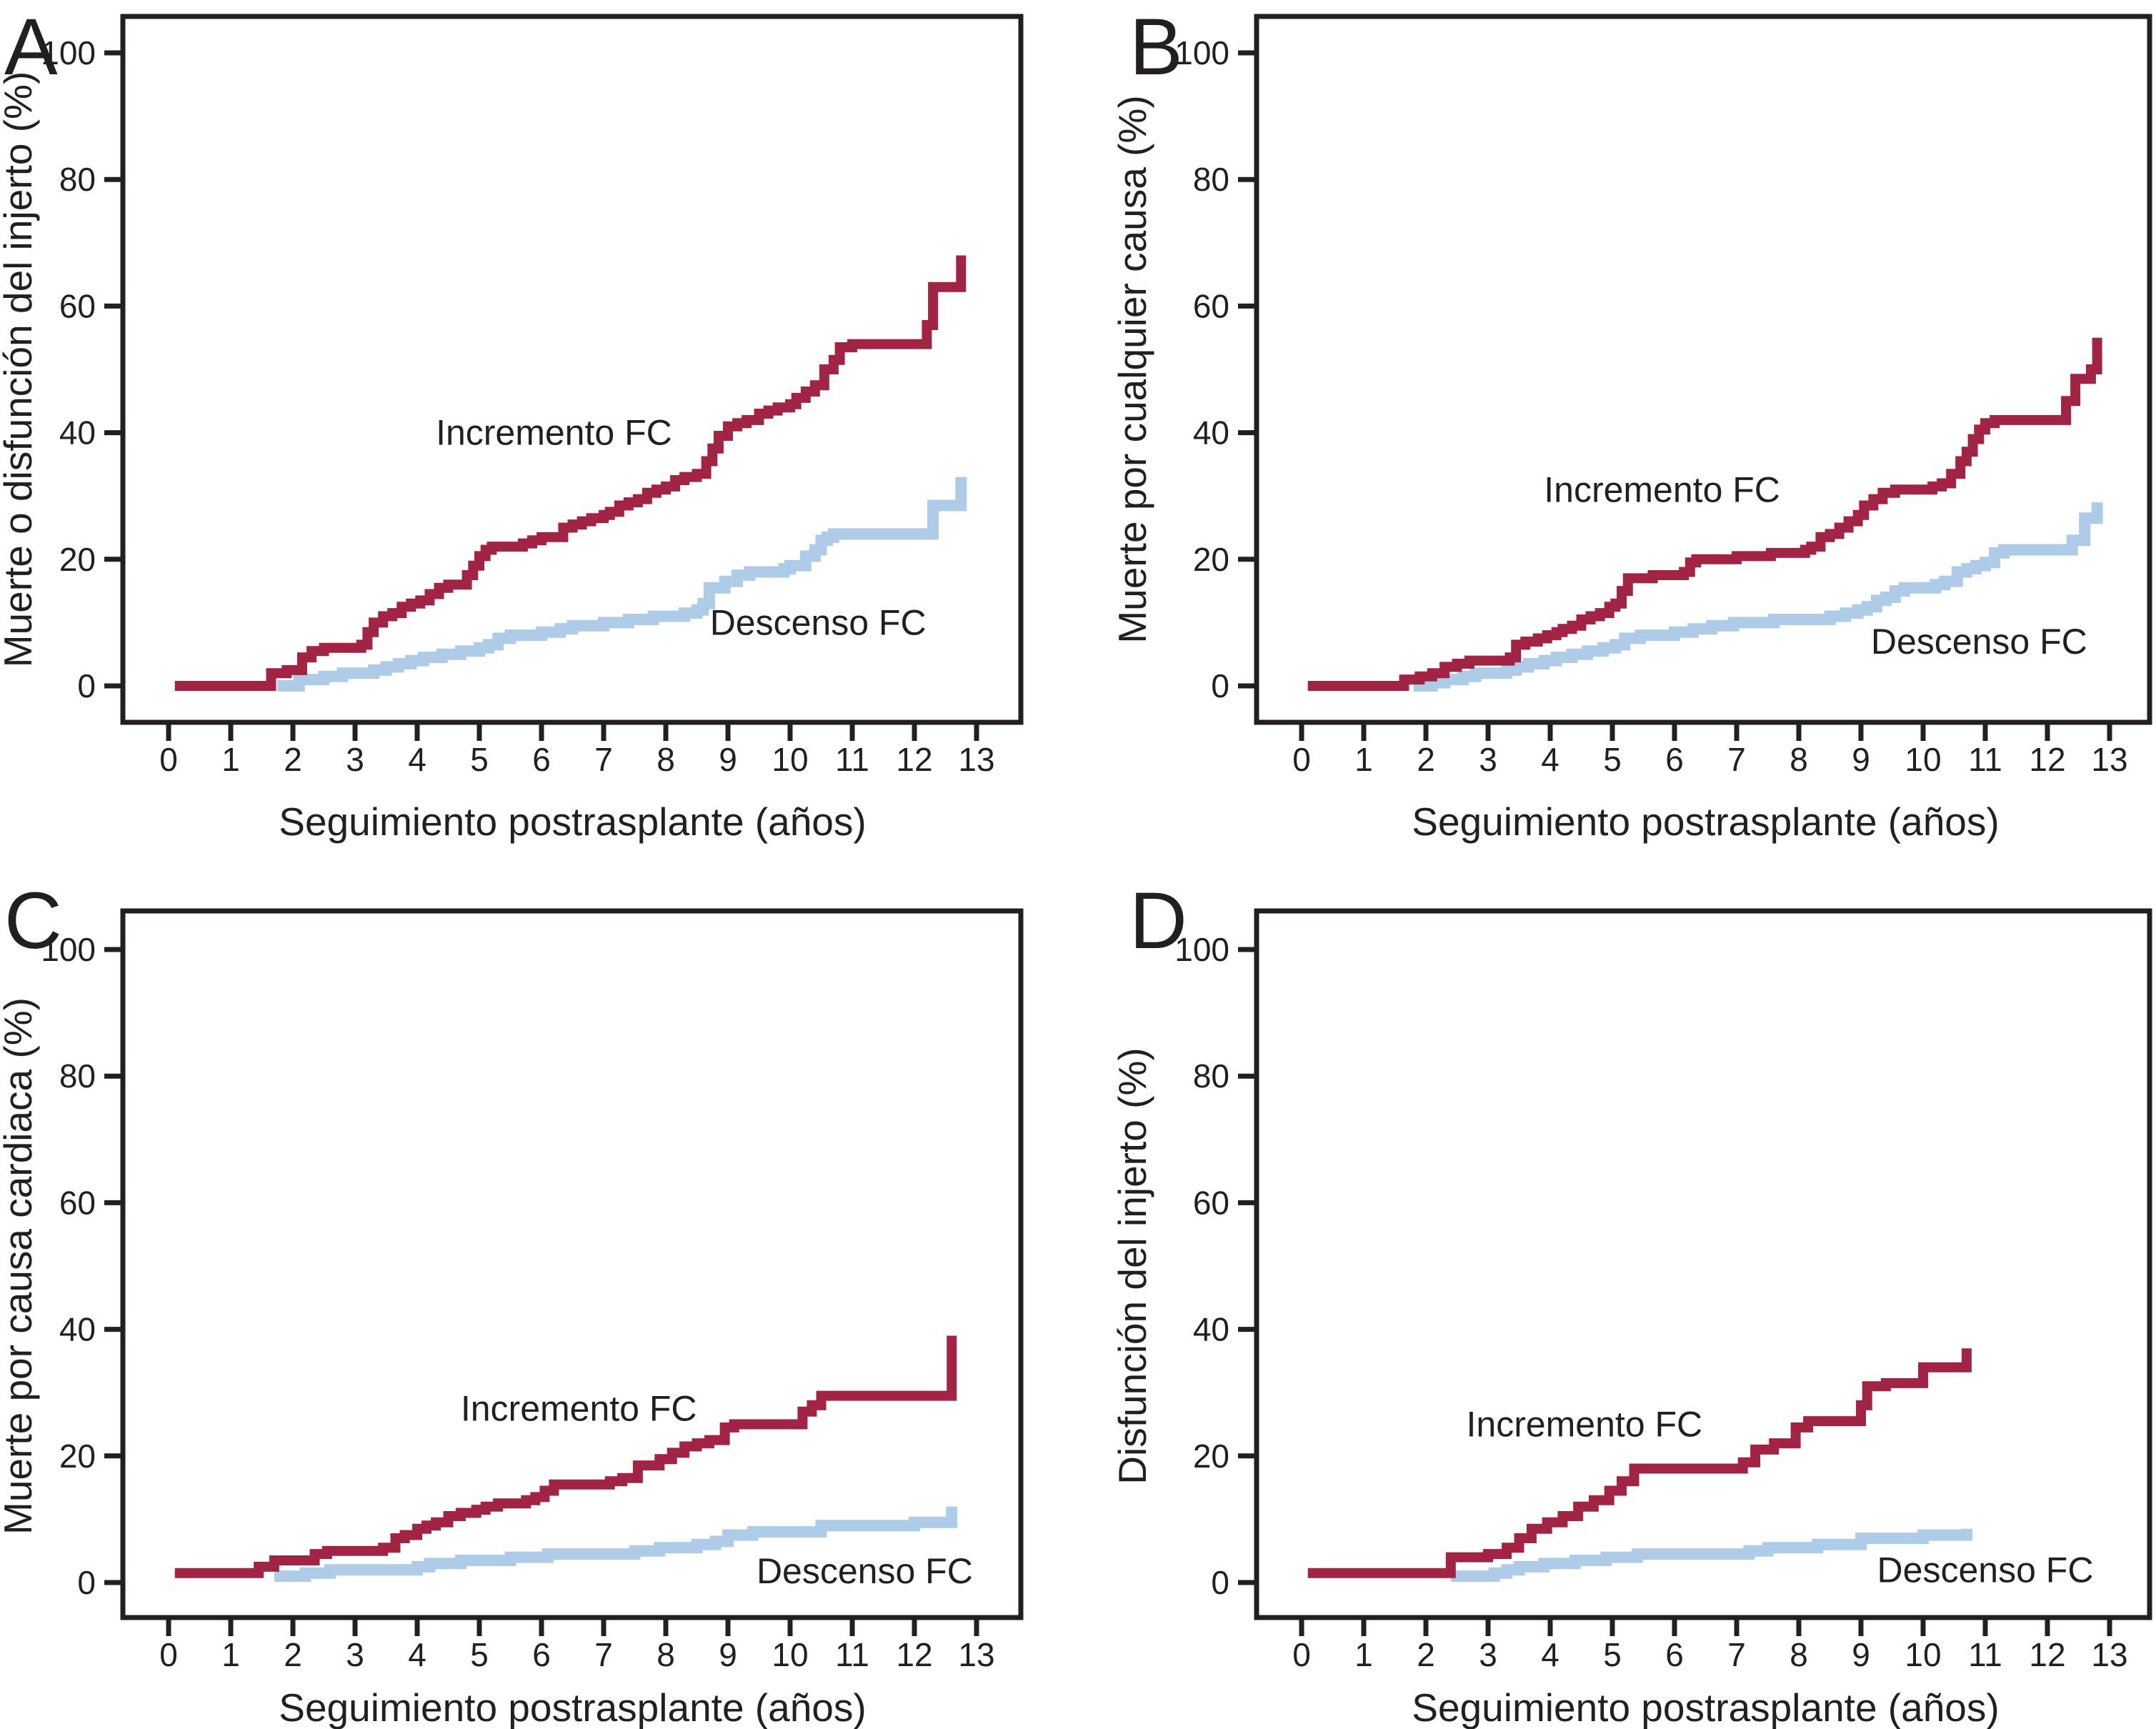 Image resolution: width=2156 pixels, height=1729 pixels. What do you see at coordinates (572, 821) in the screenshot?
I see `panel-a-x-axis-title: Seguimiento postrasplante (años)` at bounding box center [572, 821].